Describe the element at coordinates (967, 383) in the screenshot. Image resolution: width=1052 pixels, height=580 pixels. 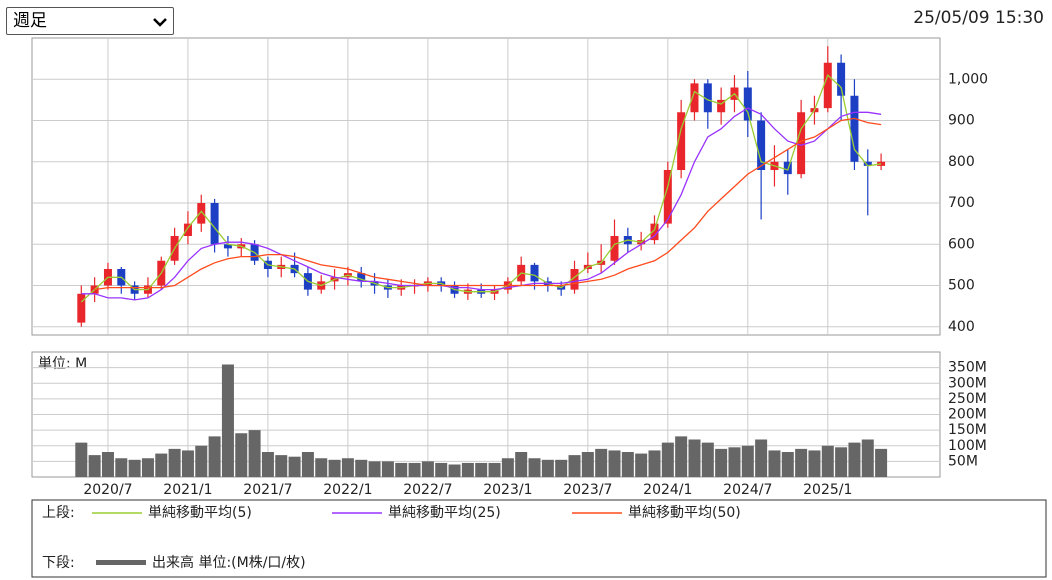
I see `volume-tick-label: 300M` at that location.